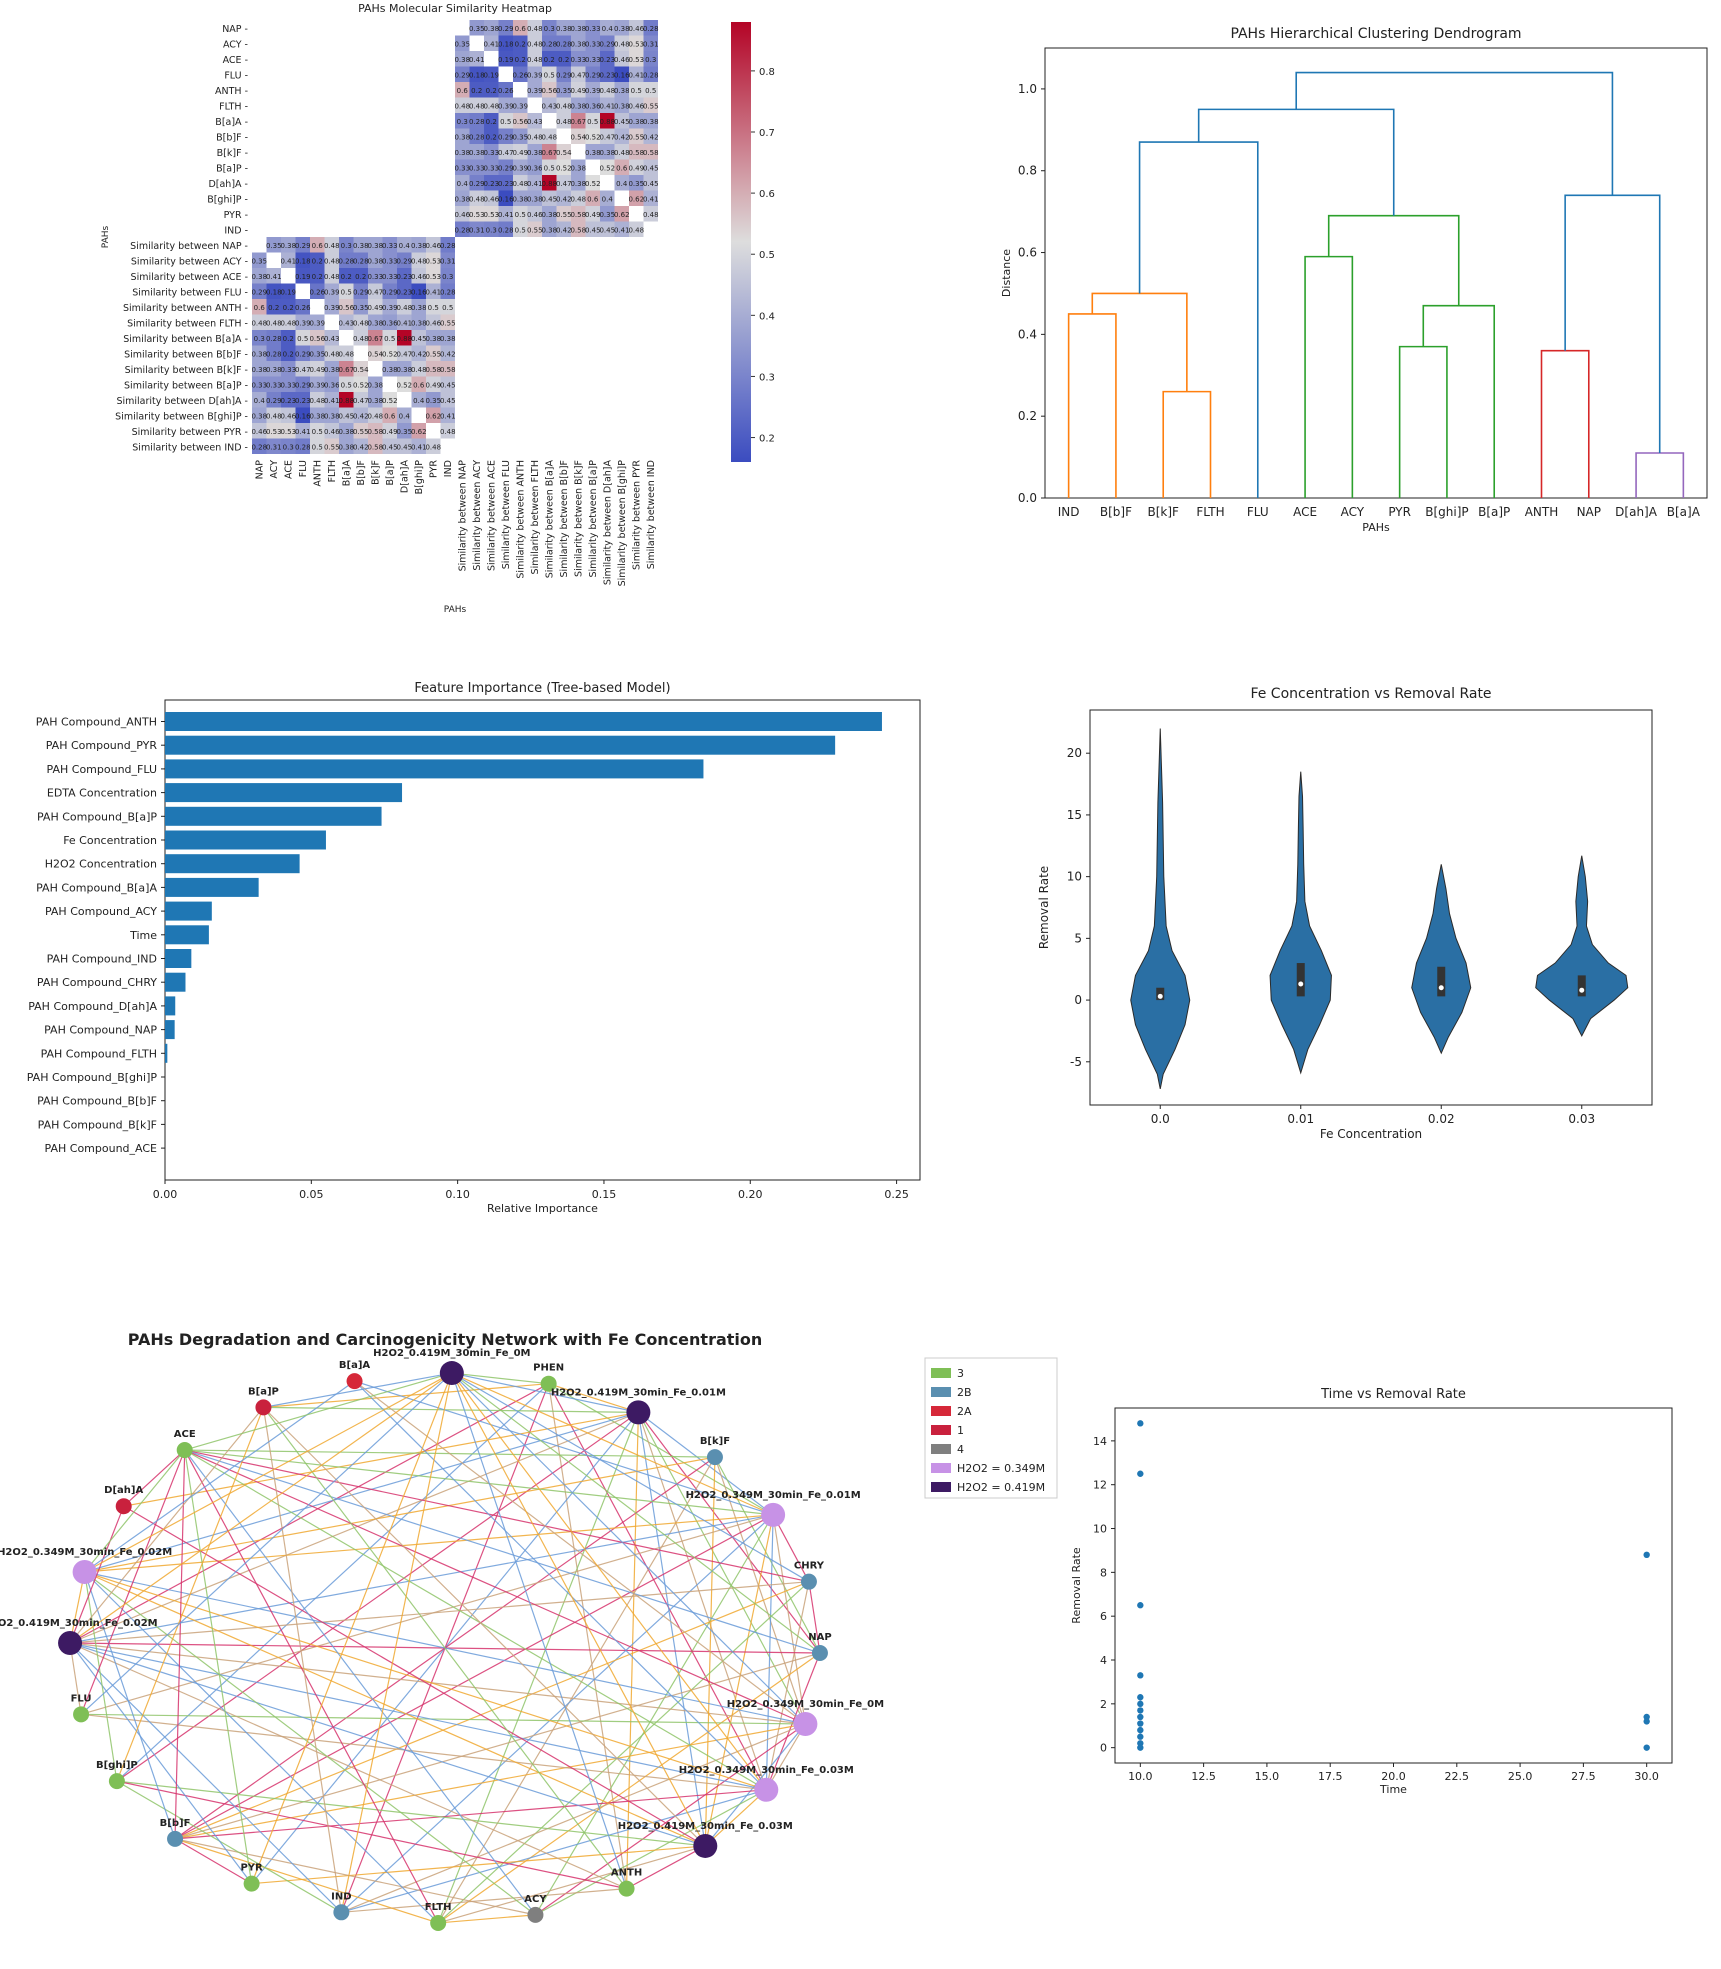 The width and height of the screenshot is (1721, 1969). What do you see at coordinates (97, 1101) in the screenshot?
I see `bar-category-label: PAH Compound_B[b]F` at bounding box center [97, 1101].